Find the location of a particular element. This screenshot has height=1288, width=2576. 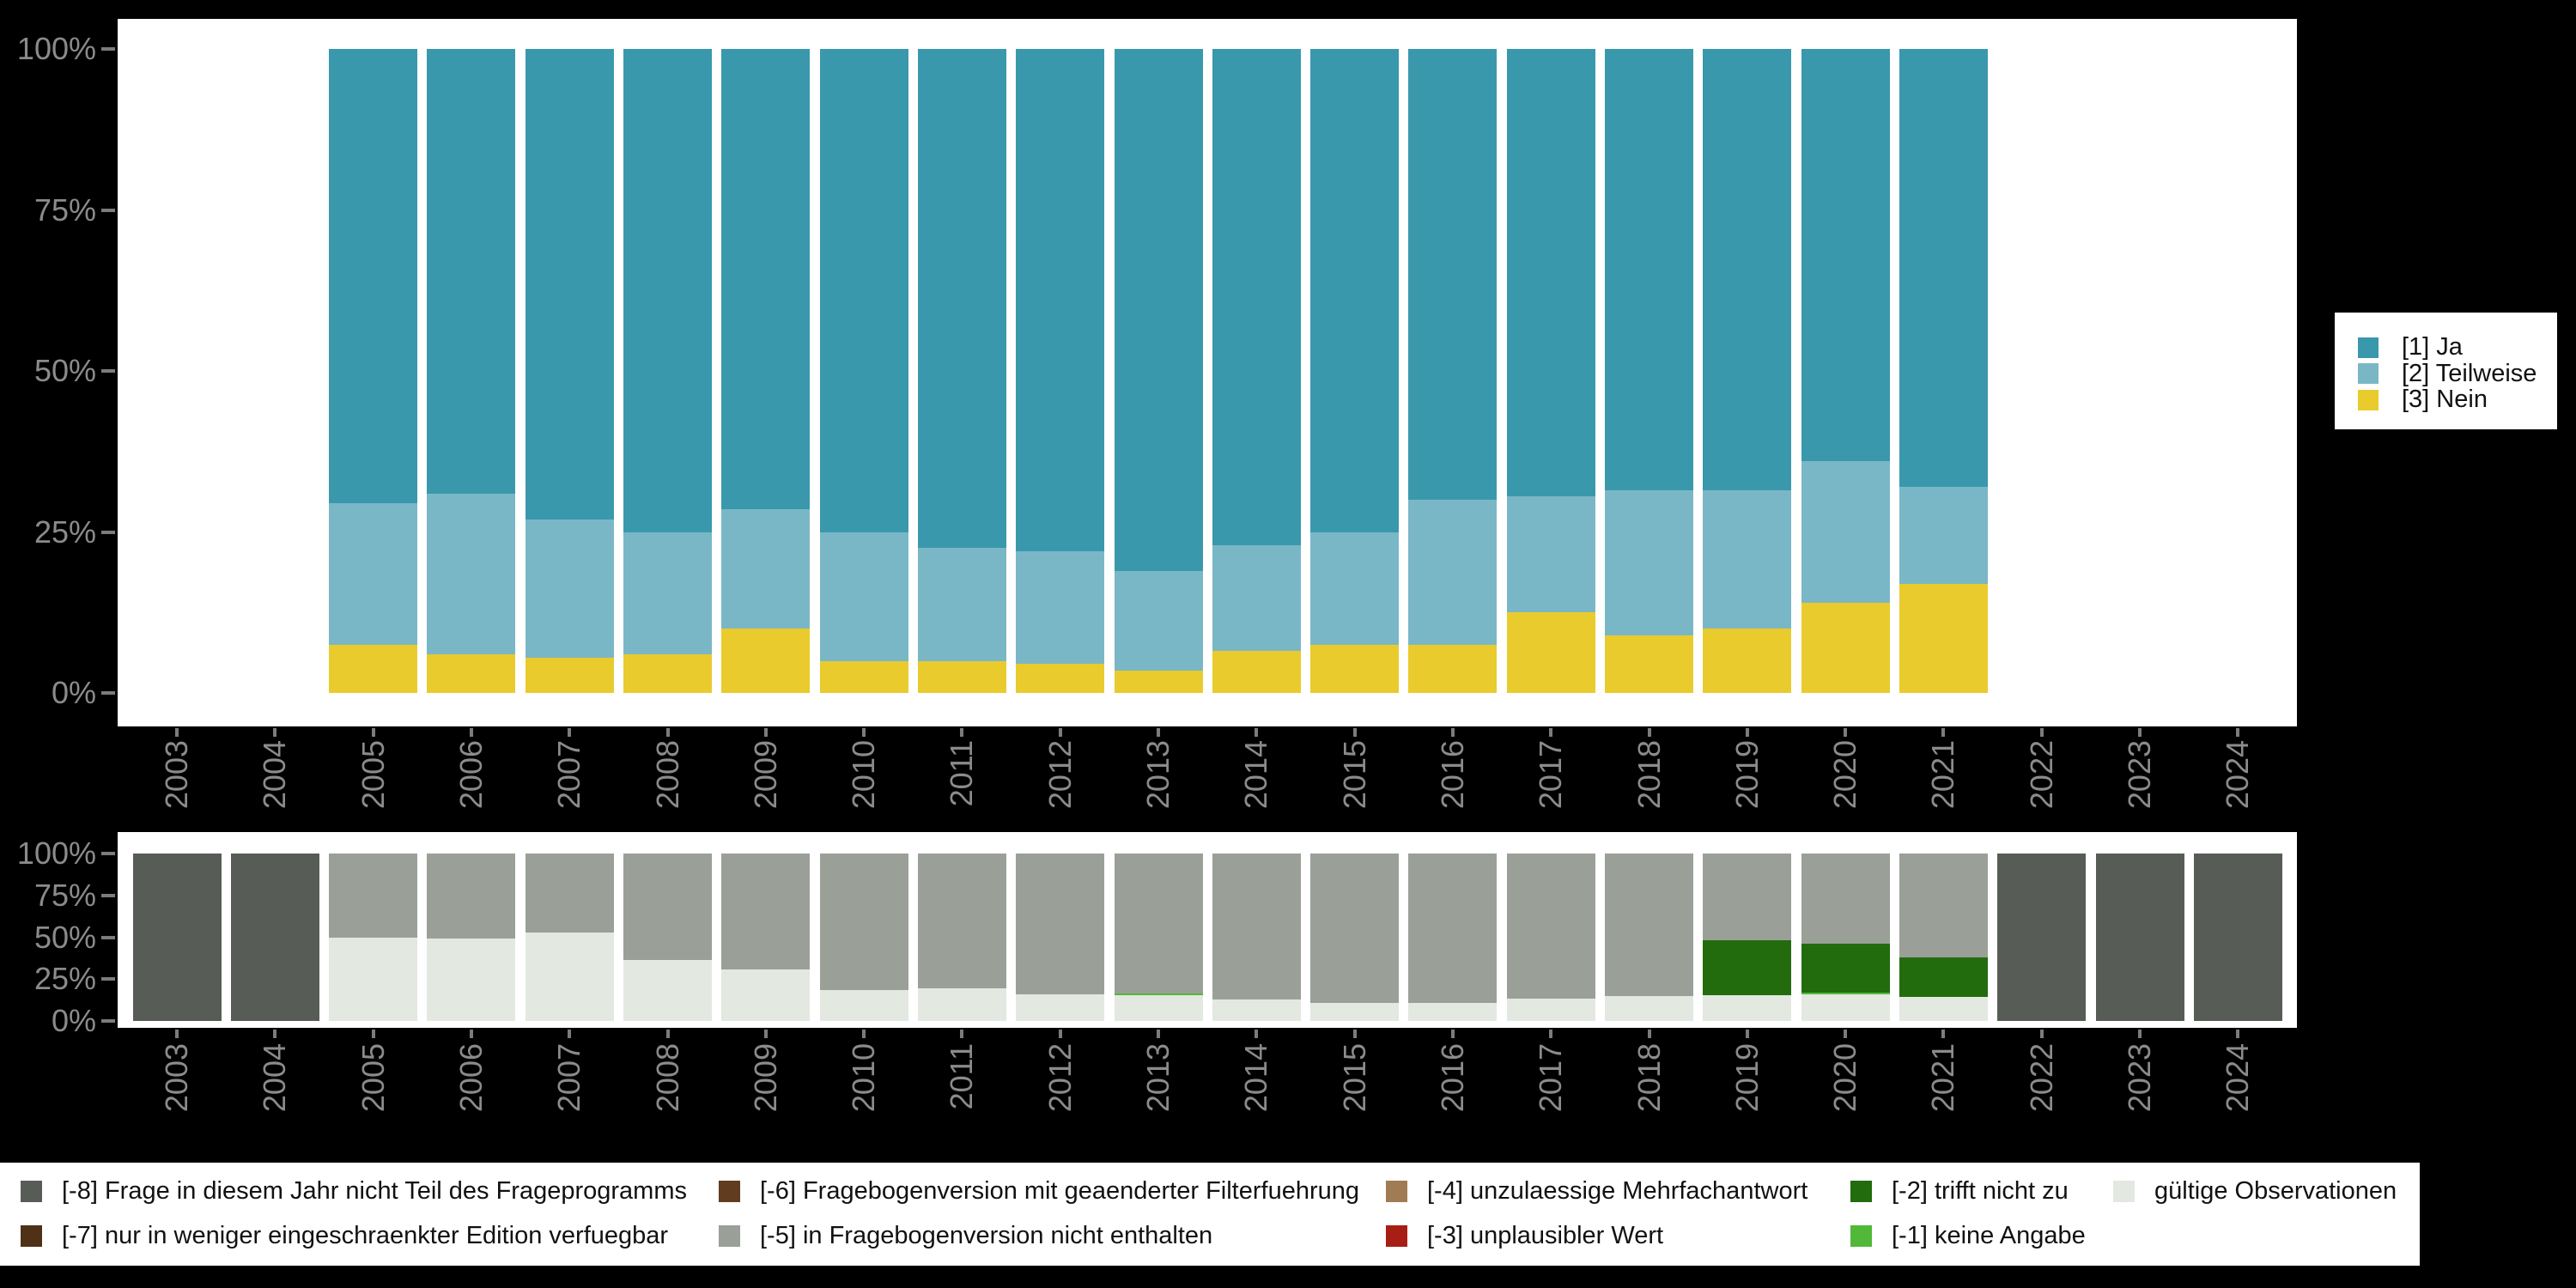

x-axis-year-label: 2012 is located at coordinates (1060, 1078).